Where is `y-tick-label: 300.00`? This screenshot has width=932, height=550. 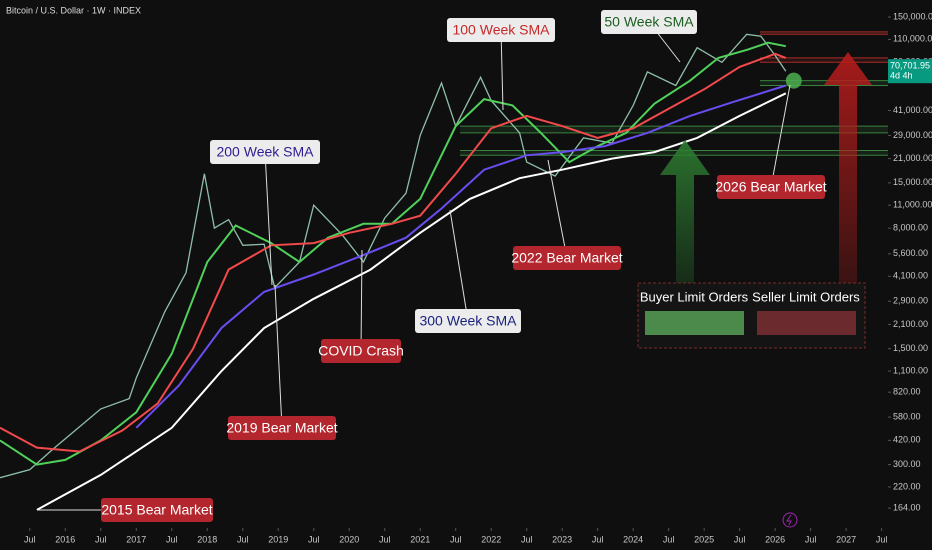
y-tick-label: 300.00 is located at coordinates (907, 464).